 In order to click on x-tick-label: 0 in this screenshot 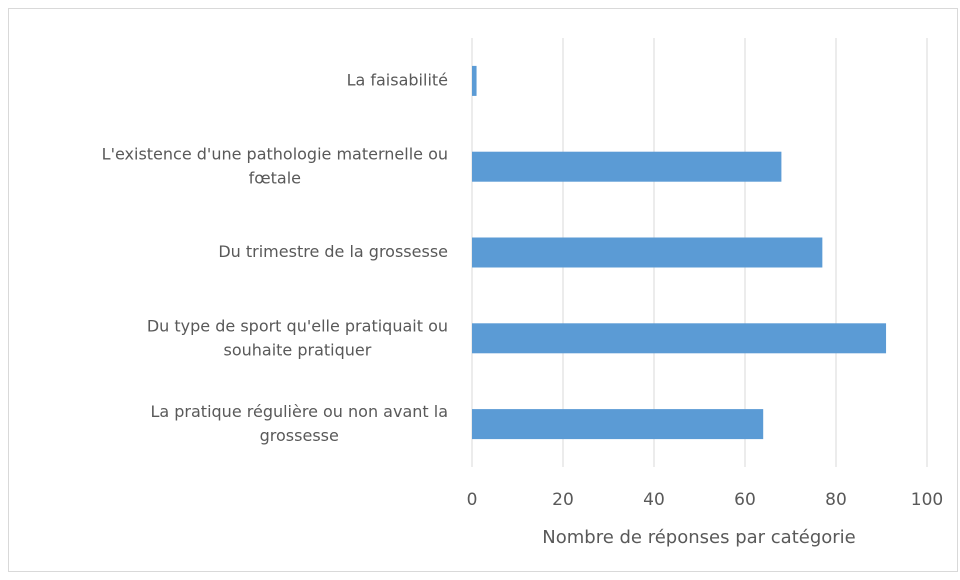, I will do `click(472, 500)`.